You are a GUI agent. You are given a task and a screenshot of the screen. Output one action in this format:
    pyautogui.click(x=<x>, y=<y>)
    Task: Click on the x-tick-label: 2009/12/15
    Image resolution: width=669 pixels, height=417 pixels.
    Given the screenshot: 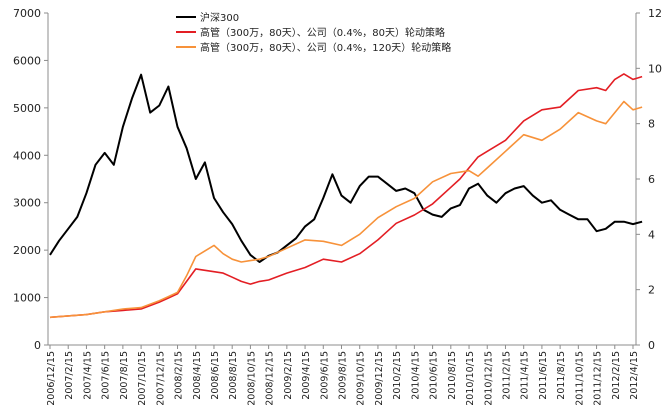 What is the action you would take?
    pyautogui.click(x=379, y=378)
    